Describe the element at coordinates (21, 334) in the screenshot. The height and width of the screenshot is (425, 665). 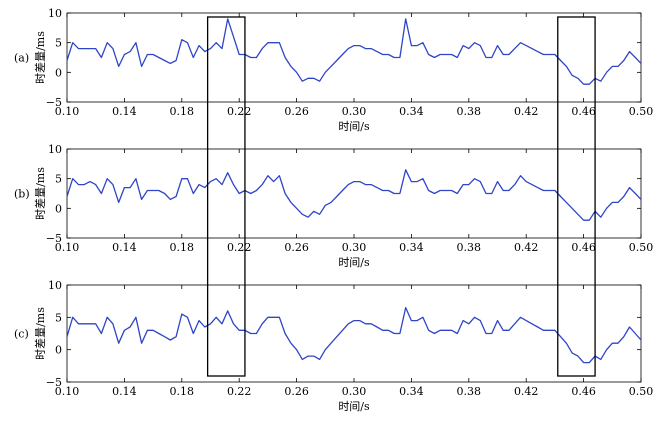
I see `panel-label: (c)` at that location.